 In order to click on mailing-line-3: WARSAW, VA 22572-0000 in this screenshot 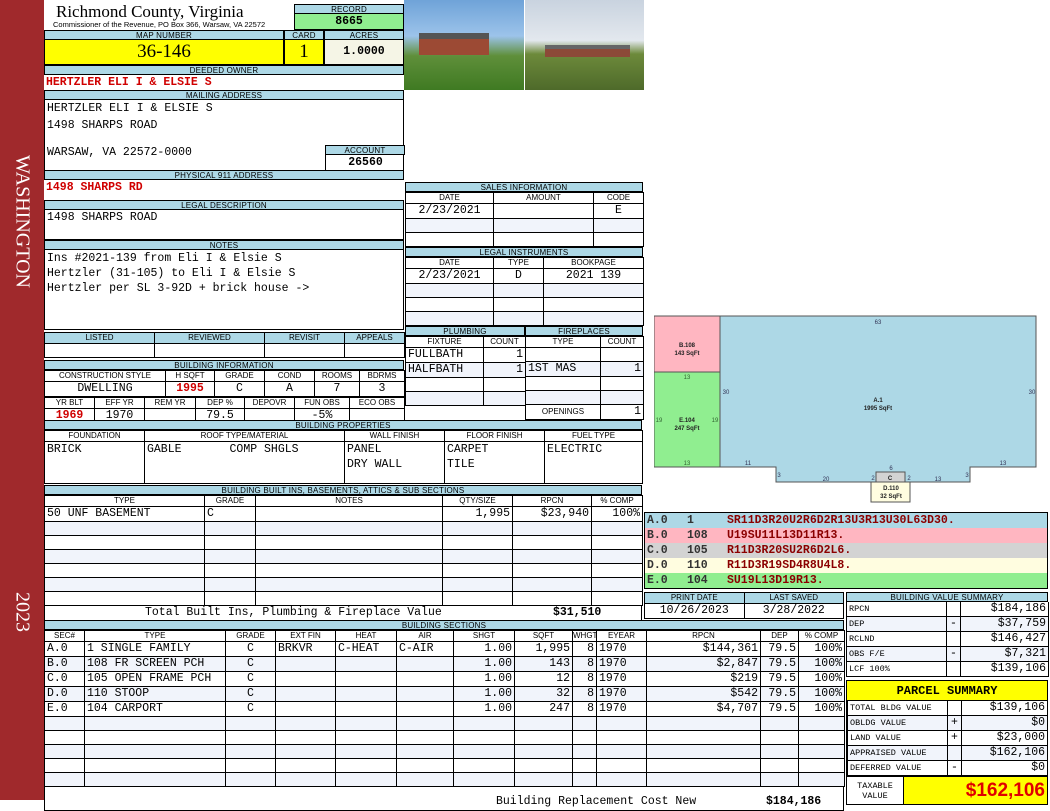, I will do `click(119, 152)`.